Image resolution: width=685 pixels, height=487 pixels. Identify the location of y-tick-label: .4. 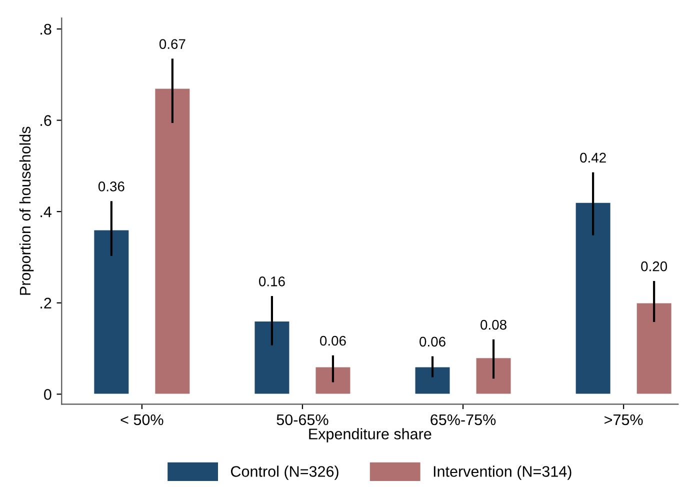
(46, 212).